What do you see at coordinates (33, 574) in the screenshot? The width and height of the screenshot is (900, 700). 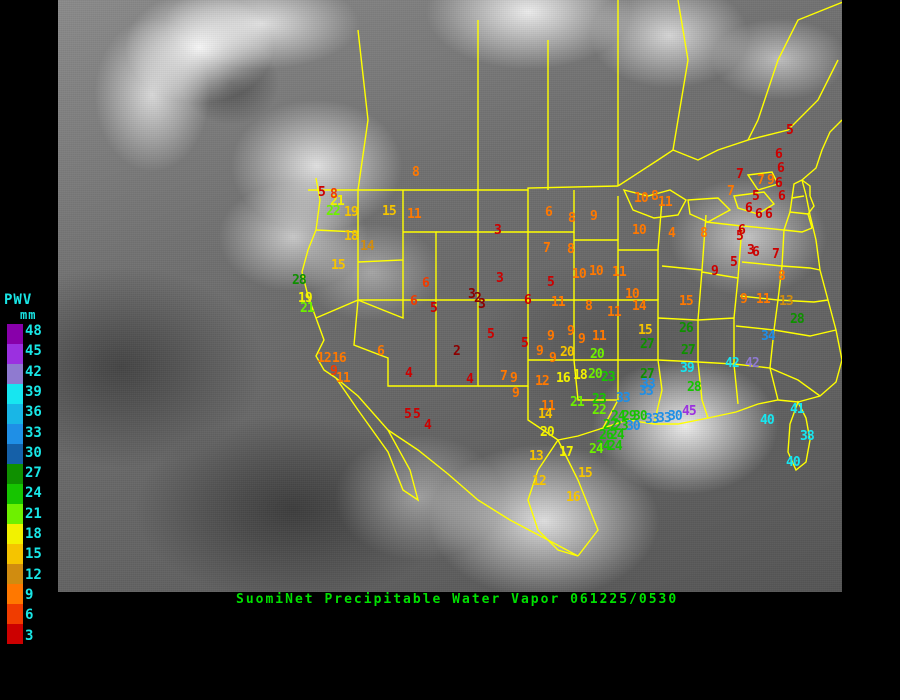 I see `colorbar-tick-label: 12` at bounding box center [33, 574].